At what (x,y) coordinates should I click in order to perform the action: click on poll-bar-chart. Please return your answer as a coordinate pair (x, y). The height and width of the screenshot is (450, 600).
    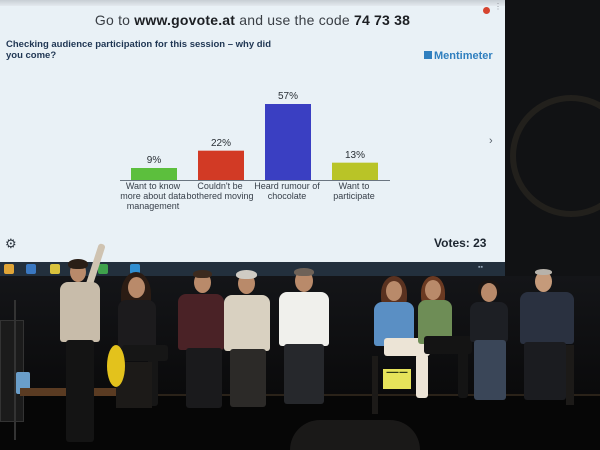
    Looking at the image, I should click on (254, 142).